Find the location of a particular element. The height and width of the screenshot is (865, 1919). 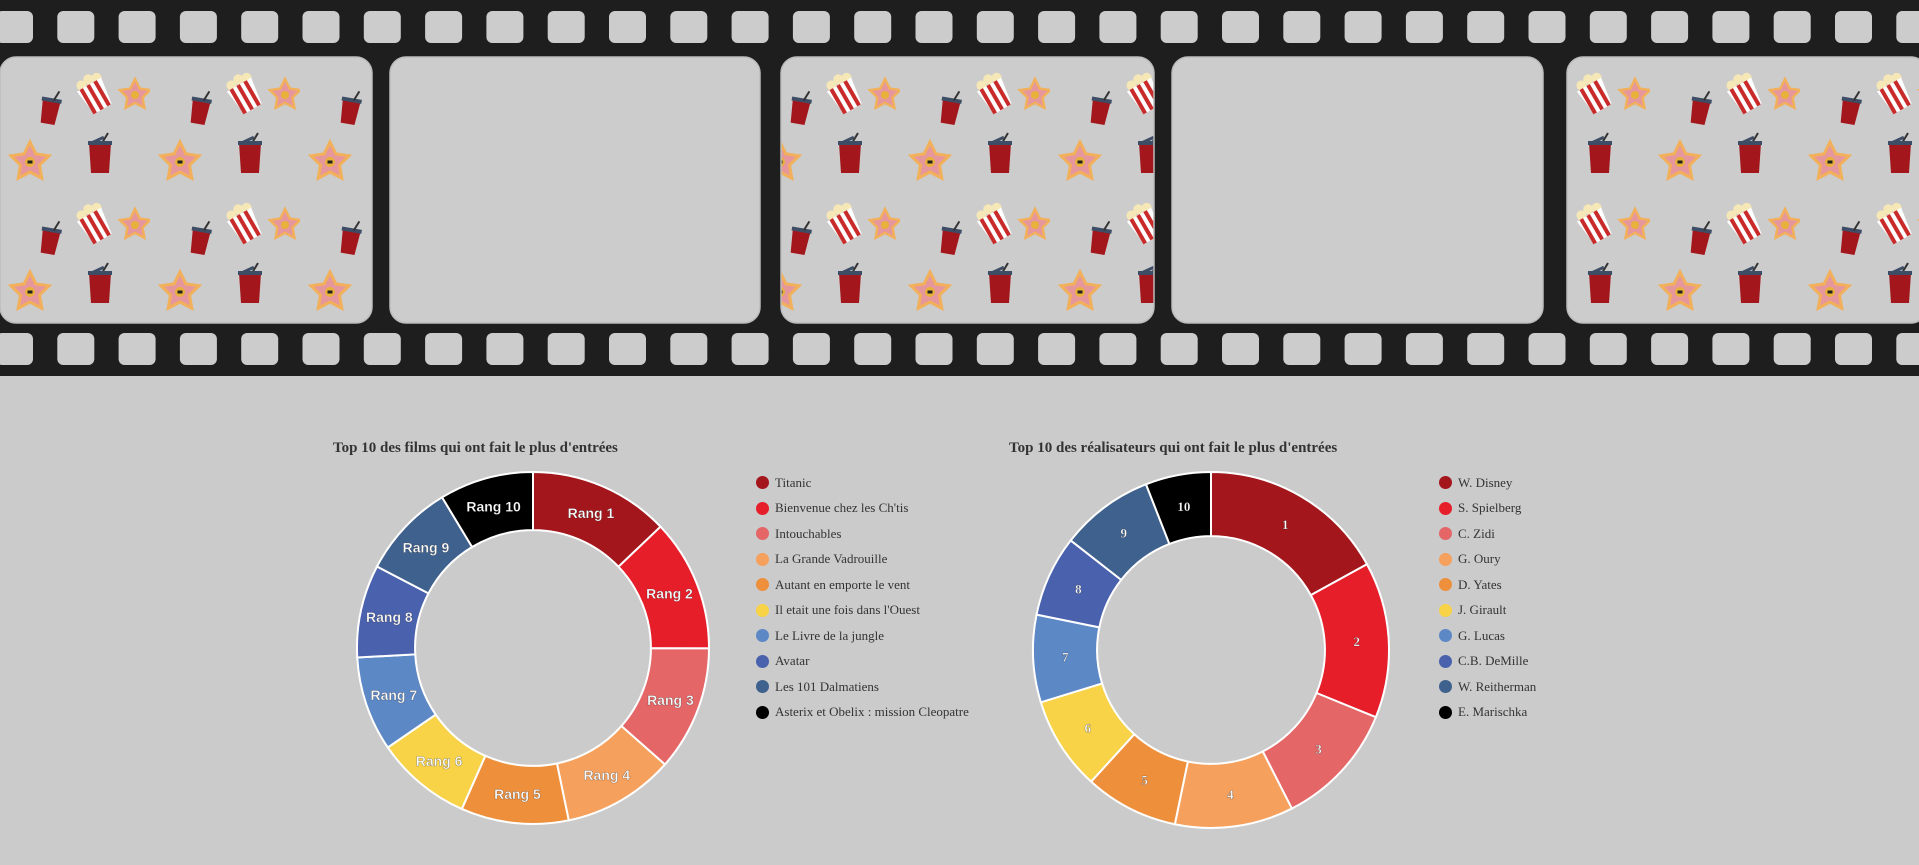

legend-item: Autant en emporte le vent is located at coordinates (862, 585).